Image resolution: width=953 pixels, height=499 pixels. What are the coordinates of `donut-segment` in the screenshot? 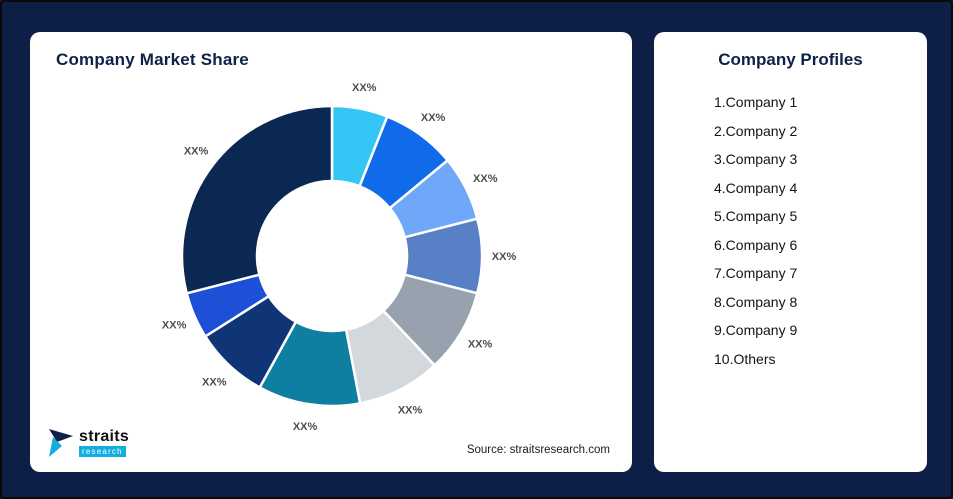 It's located at (257, 199).